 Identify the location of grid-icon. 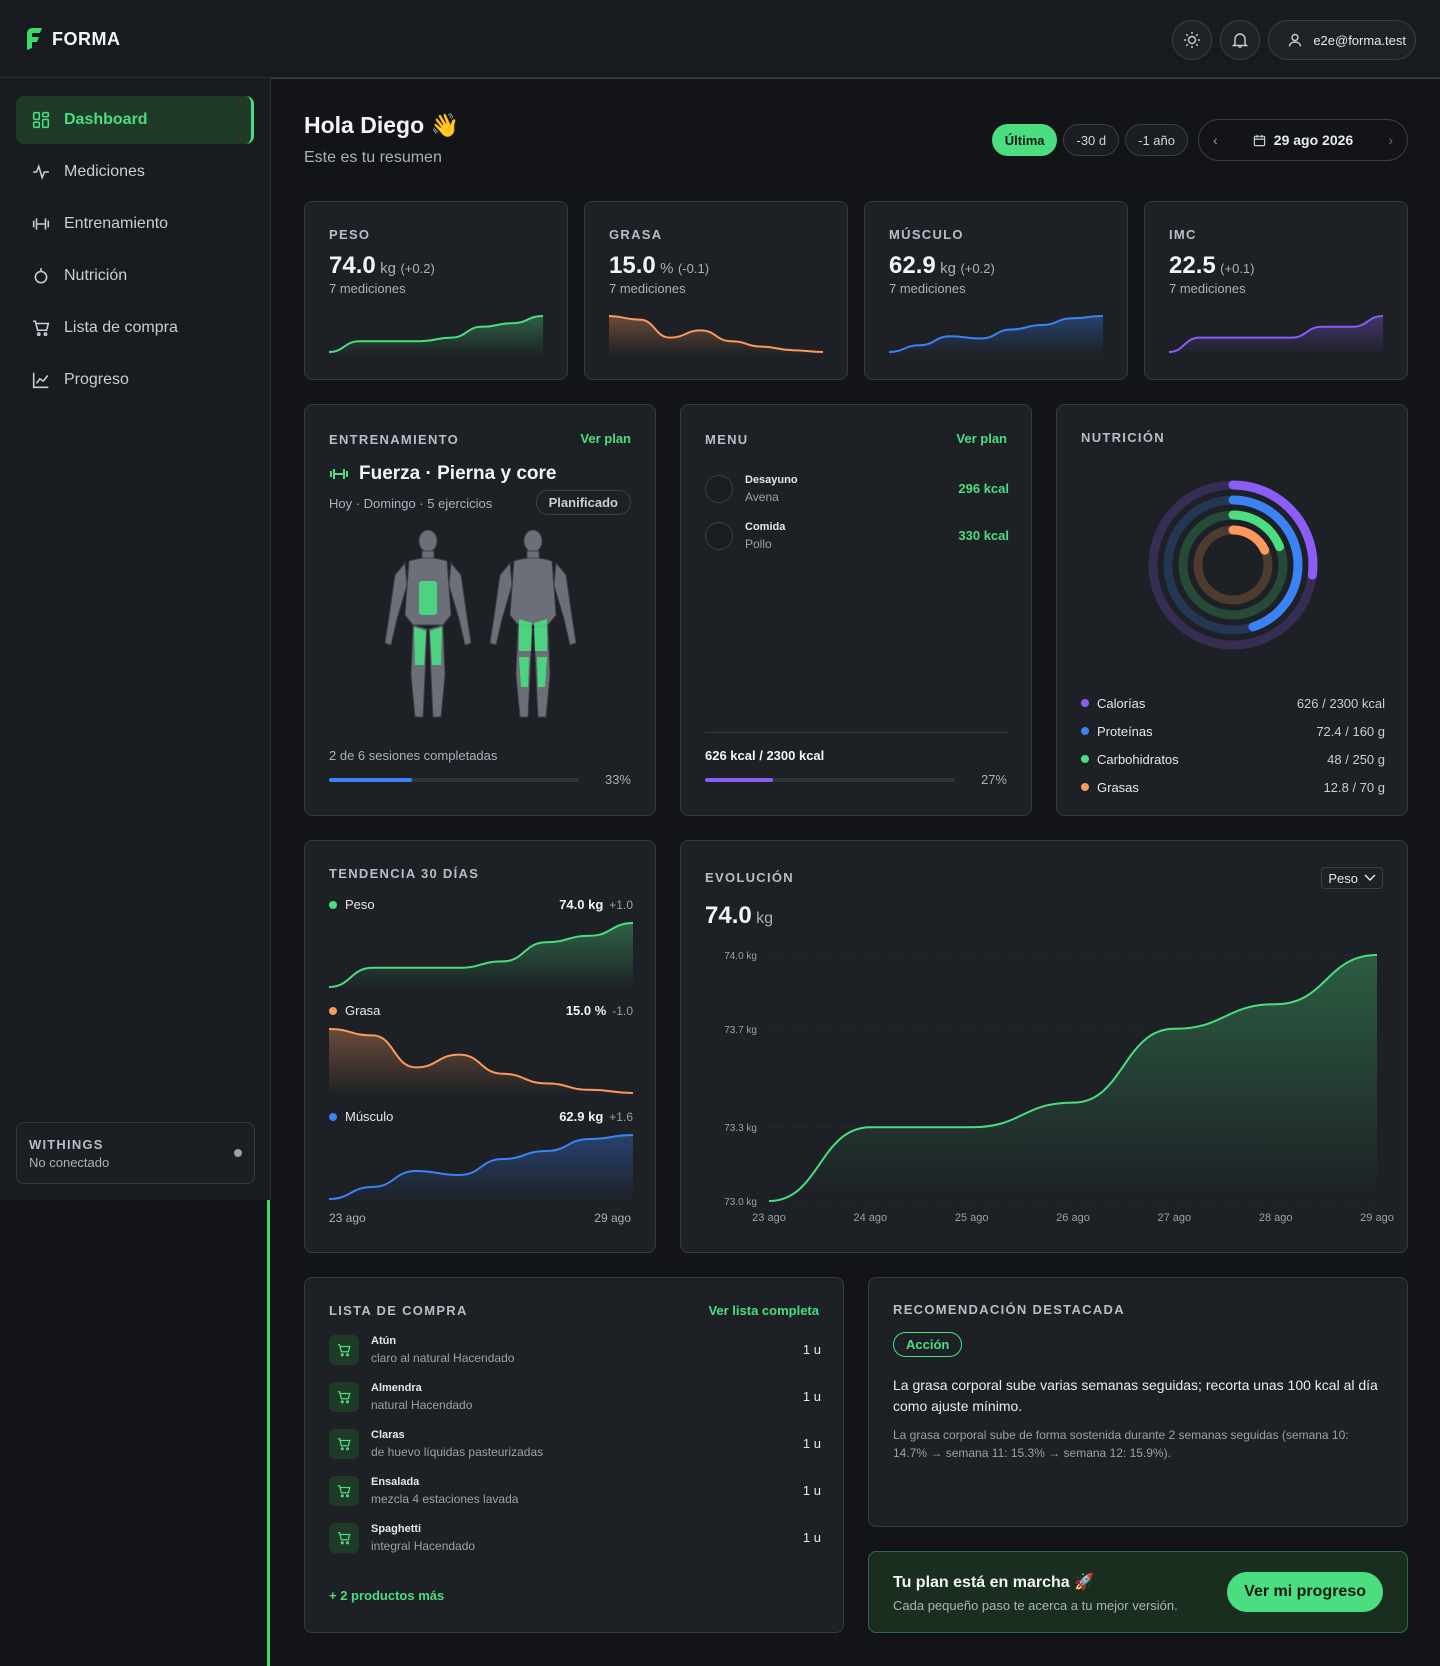
(41, 120).